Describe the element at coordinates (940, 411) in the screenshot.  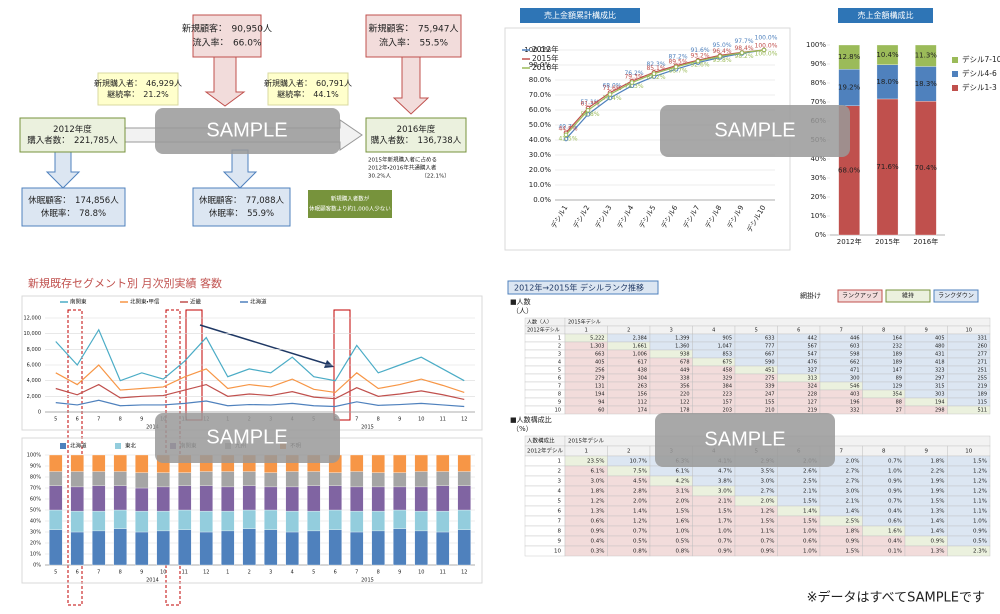
I see `table-value: 298` at that location.